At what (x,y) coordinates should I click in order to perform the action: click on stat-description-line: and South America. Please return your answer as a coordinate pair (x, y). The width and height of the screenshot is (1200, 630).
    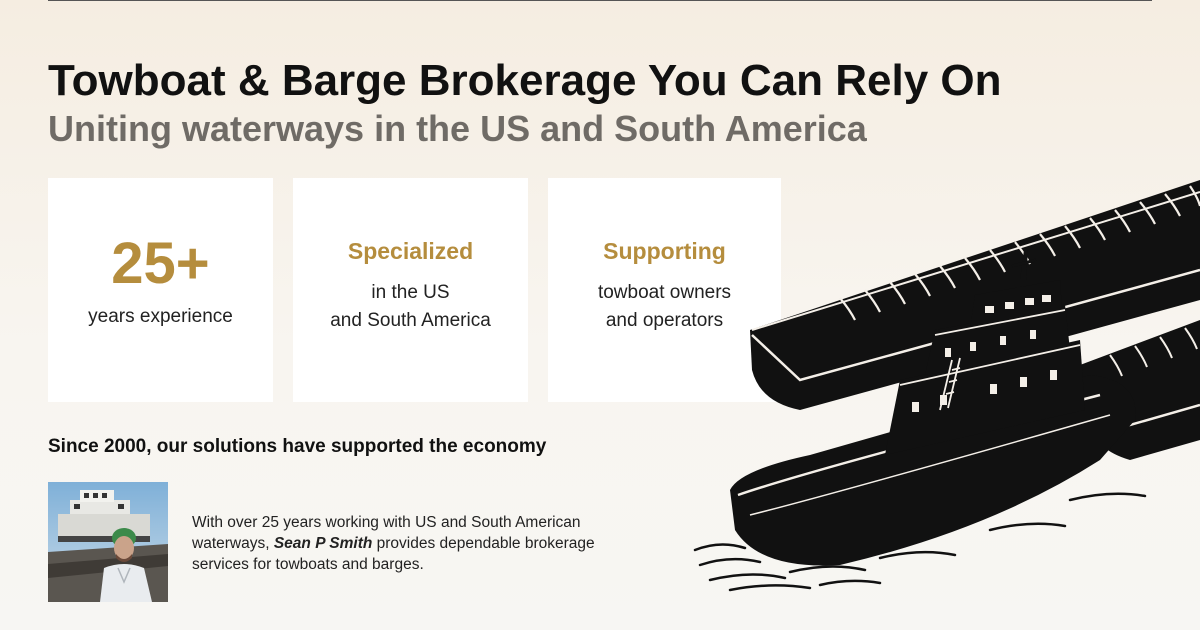
    Looking at the image, I should click on (410, 320).